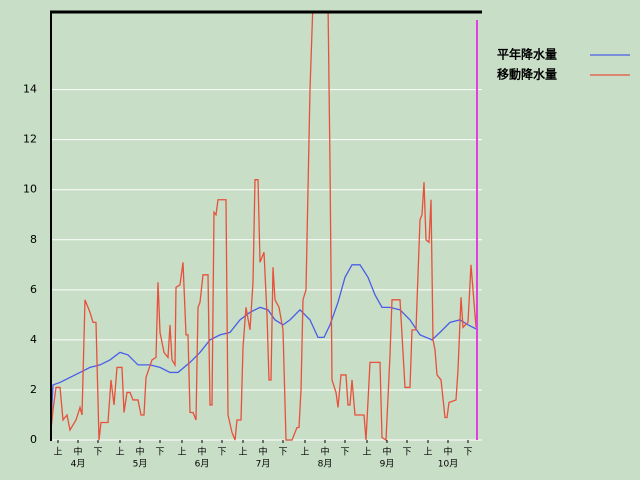 The height and width of the screenshot is (480, 640). What do you see at coordinates (33, 289) in the screenshot?
I see `y-tick-label: 6` at bounding box center [33, 289].